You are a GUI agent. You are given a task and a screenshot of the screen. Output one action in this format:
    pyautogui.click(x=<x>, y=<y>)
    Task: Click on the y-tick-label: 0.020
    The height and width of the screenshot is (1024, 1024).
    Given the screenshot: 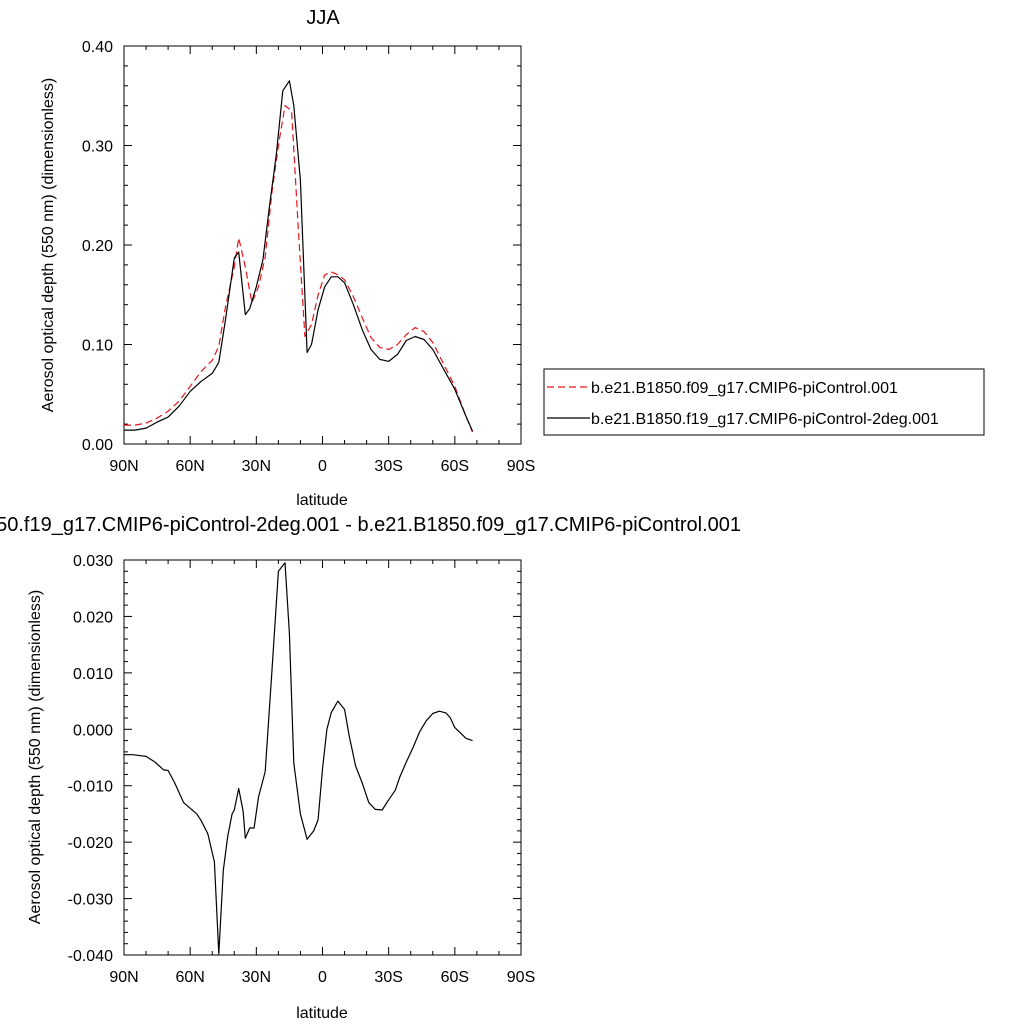 What is the action you would take?
    pyautogui.click(x=93, y=617)
    